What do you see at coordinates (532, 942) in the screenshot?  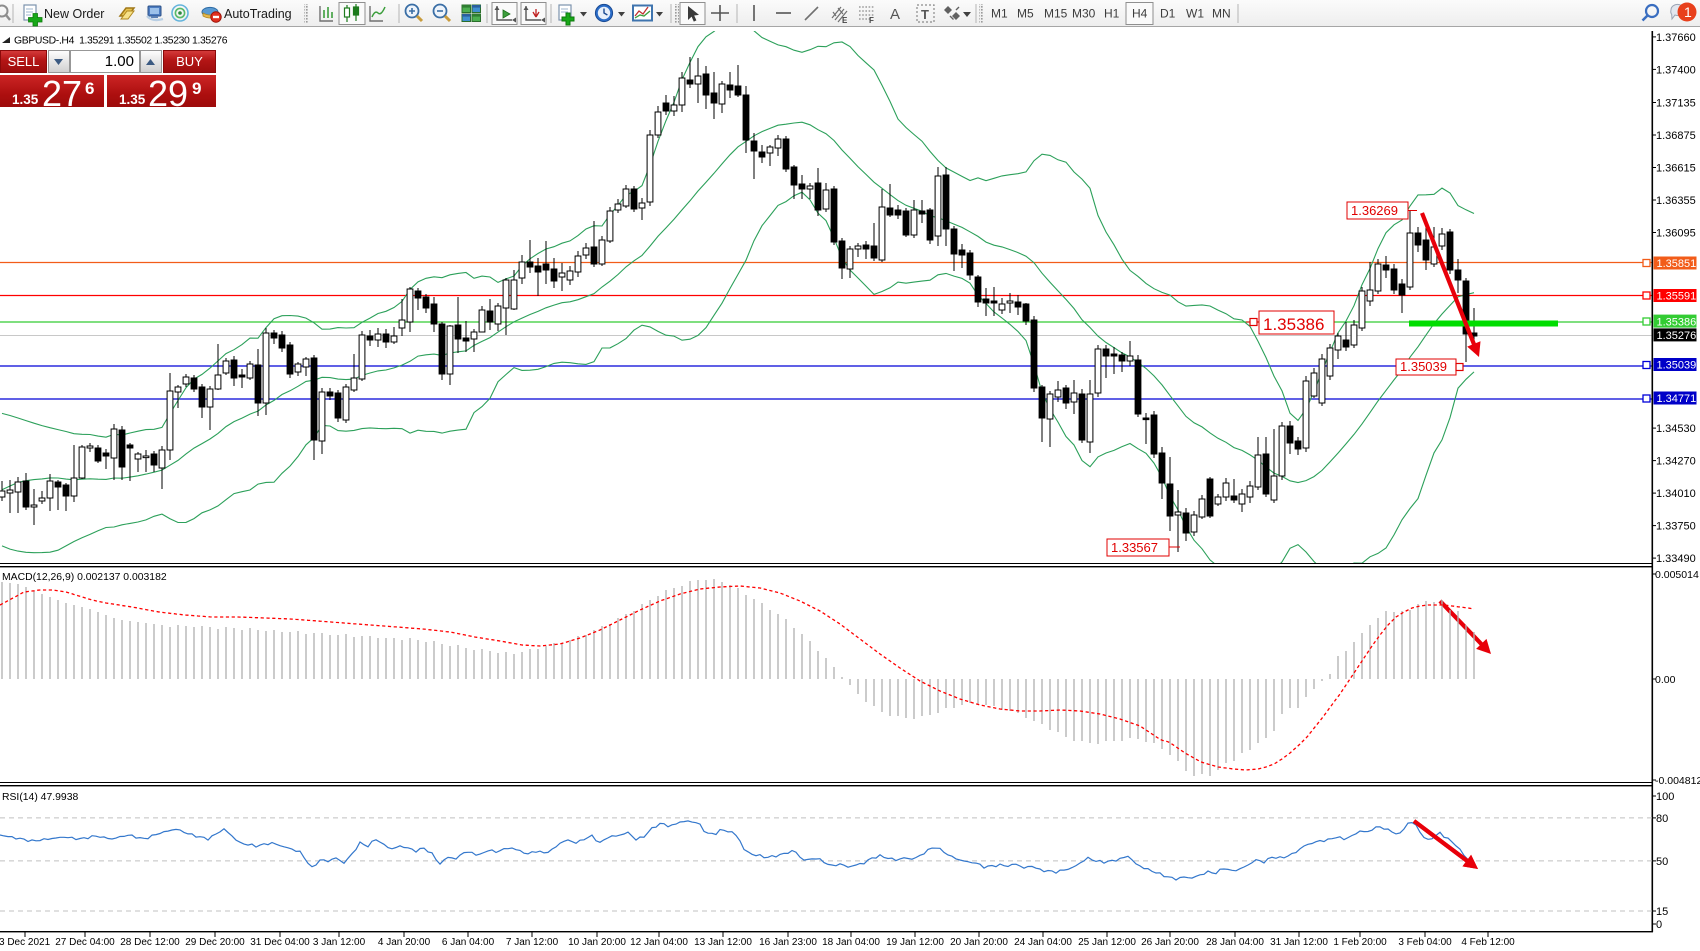 I see `svg-text: 7 Jan 12:00` at bounding box center [532, 942].